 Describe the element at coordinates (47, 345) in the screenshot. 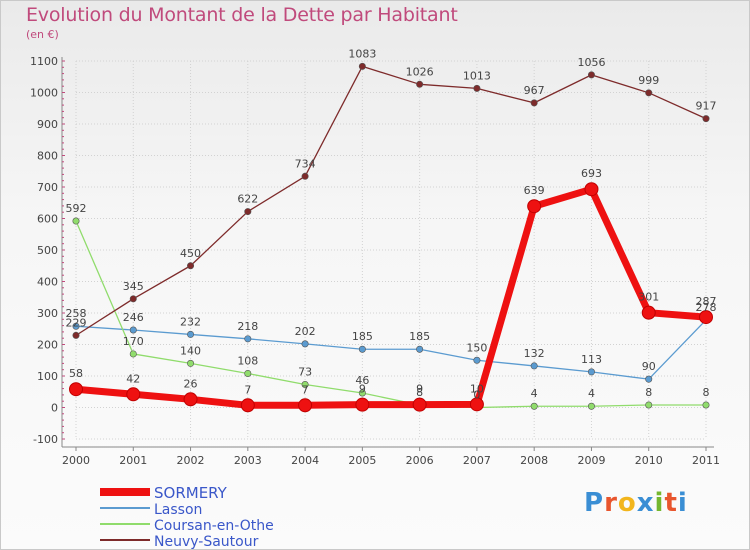

I see `y-tick-label: 200` at that location.